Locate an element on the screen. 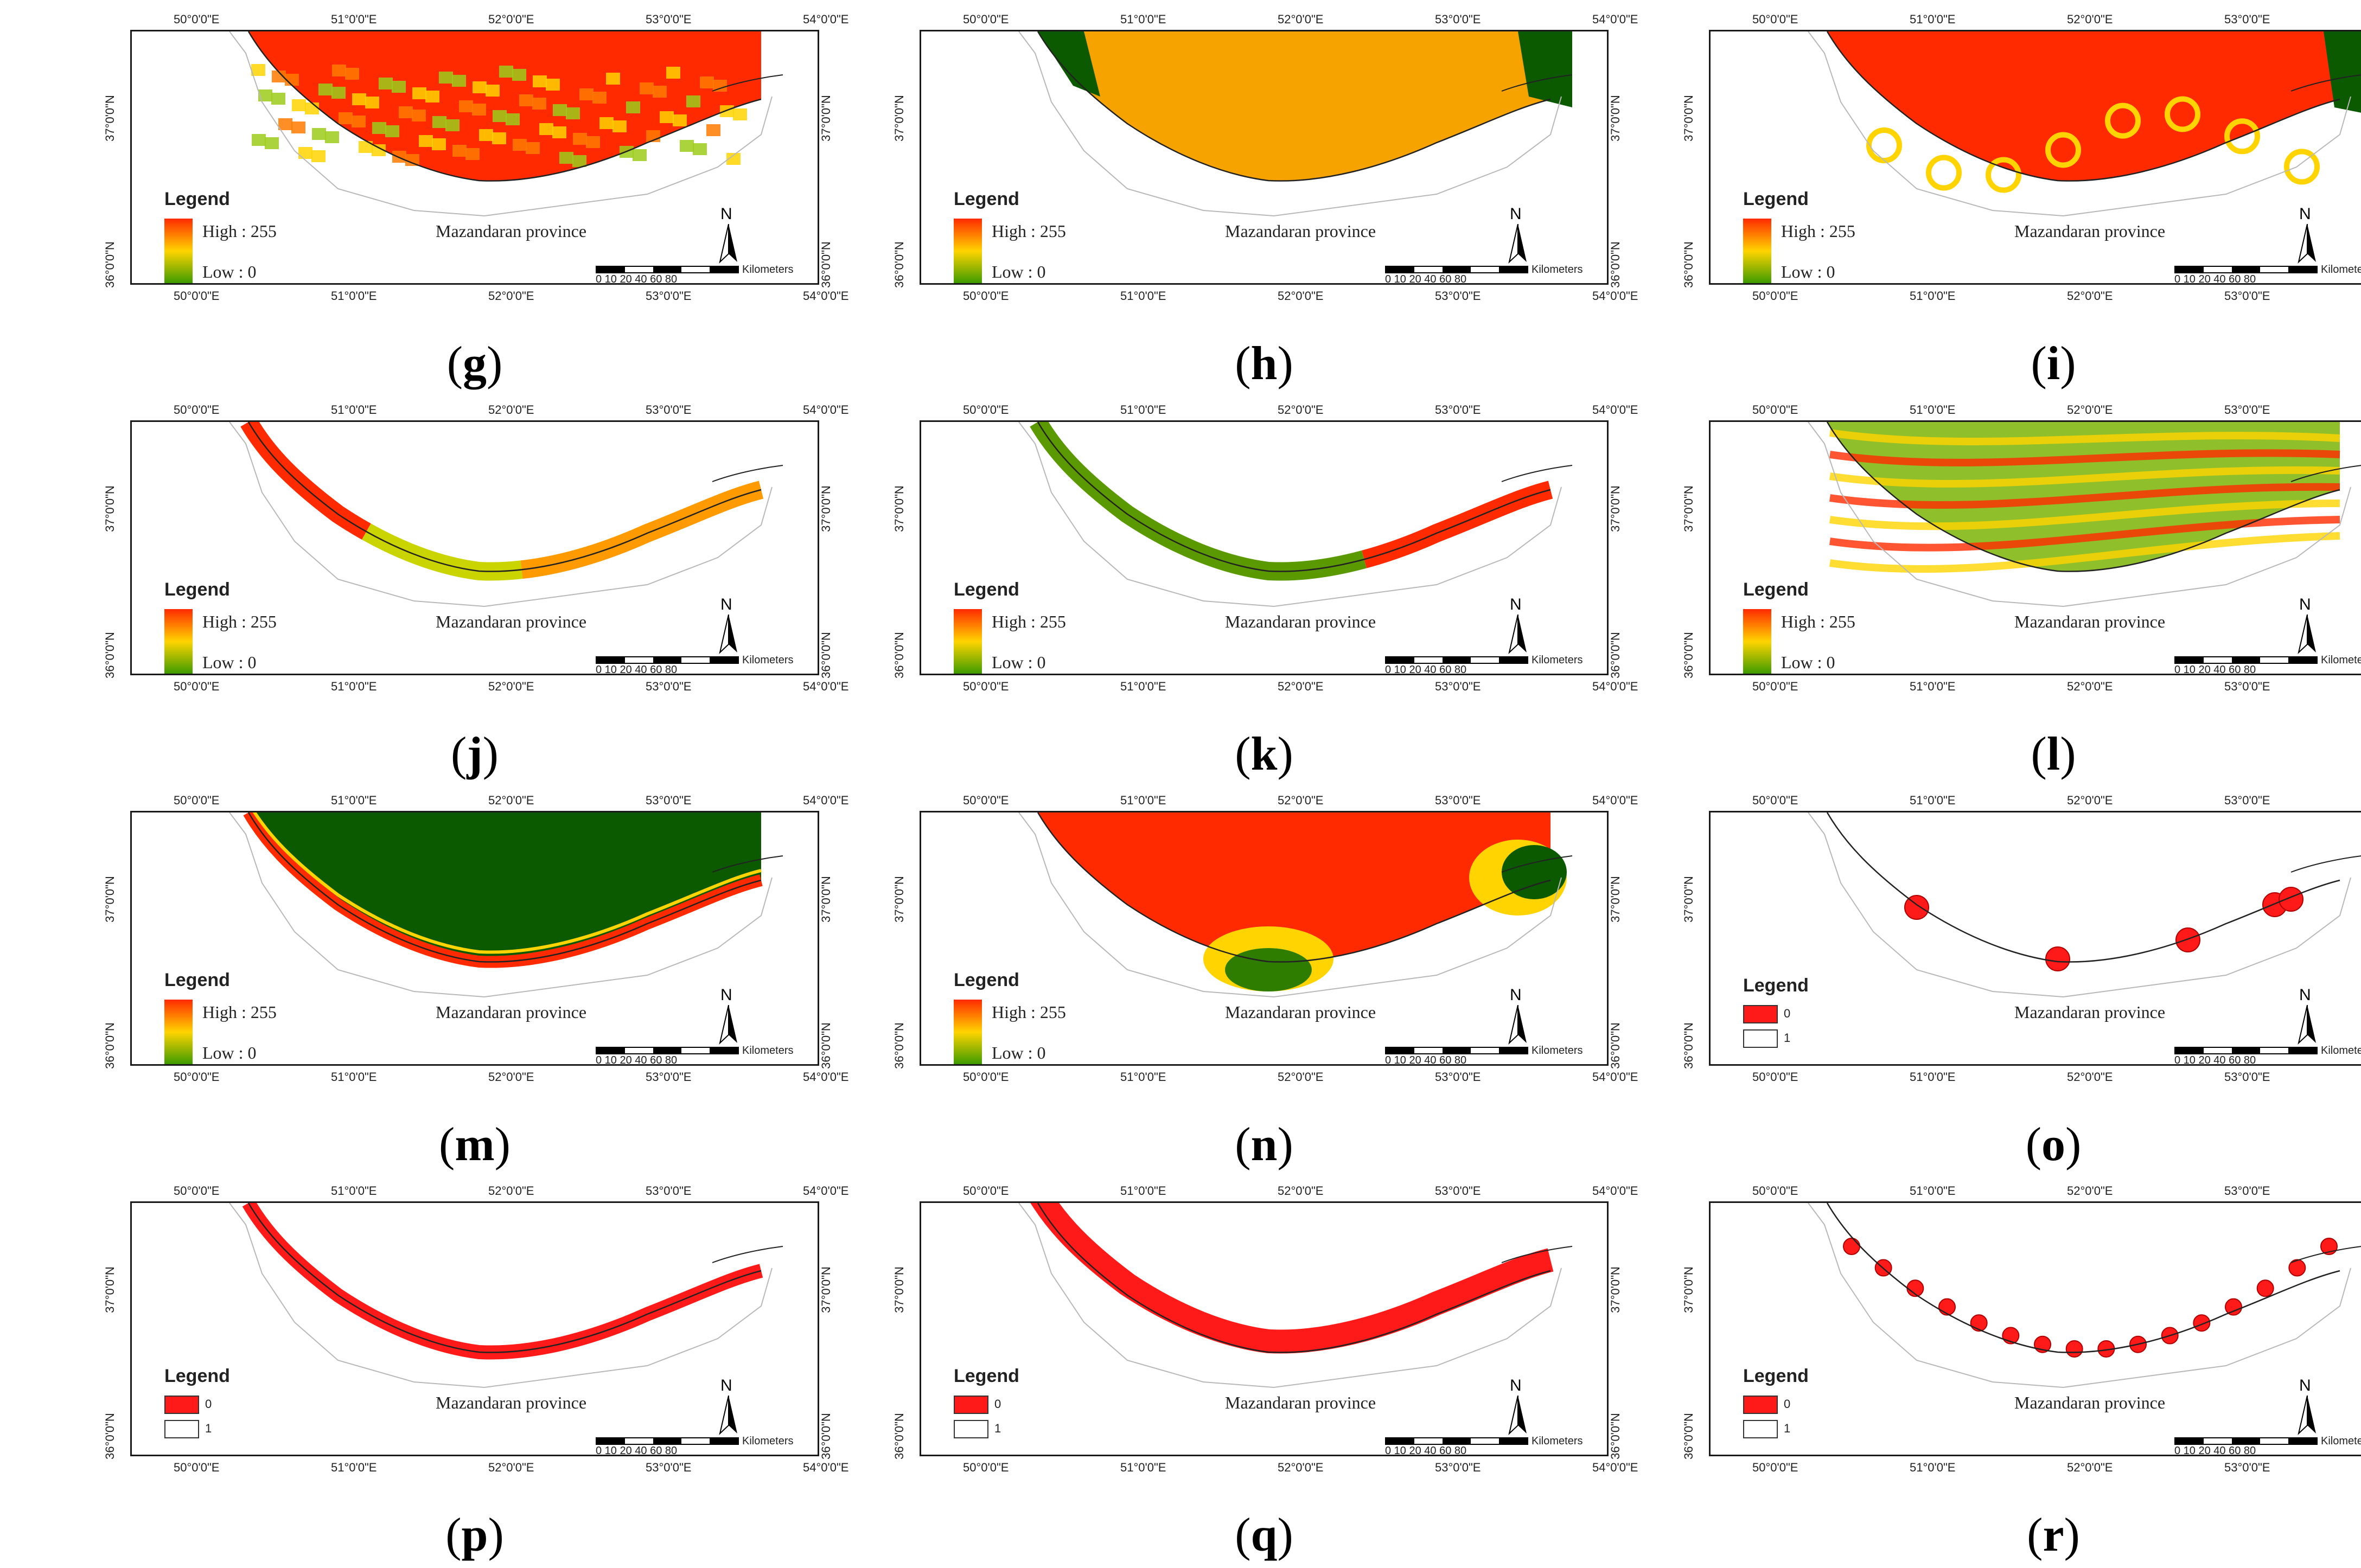  legend-label-1: 1 is located at coordinates (1787, 1038).